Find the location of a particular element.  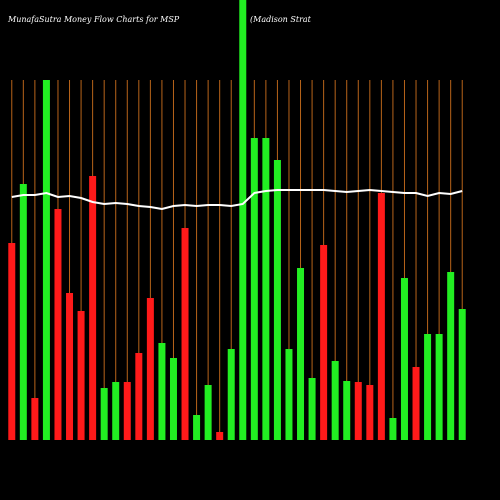

chart-title: MunafaSutra Money Flow Charts for MSP is located at coordinates (93, 19).